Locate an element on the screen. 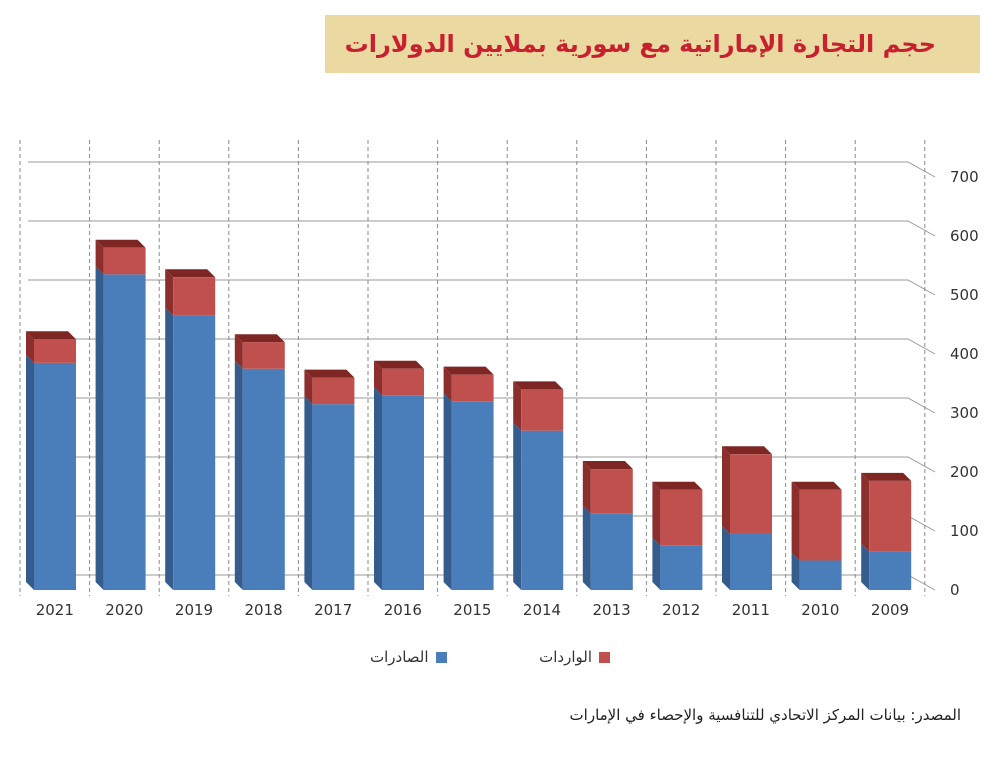 The height and width of the screenshot is (760, 1007). y-tick-label: 300 is located at coordinates (964, 413).